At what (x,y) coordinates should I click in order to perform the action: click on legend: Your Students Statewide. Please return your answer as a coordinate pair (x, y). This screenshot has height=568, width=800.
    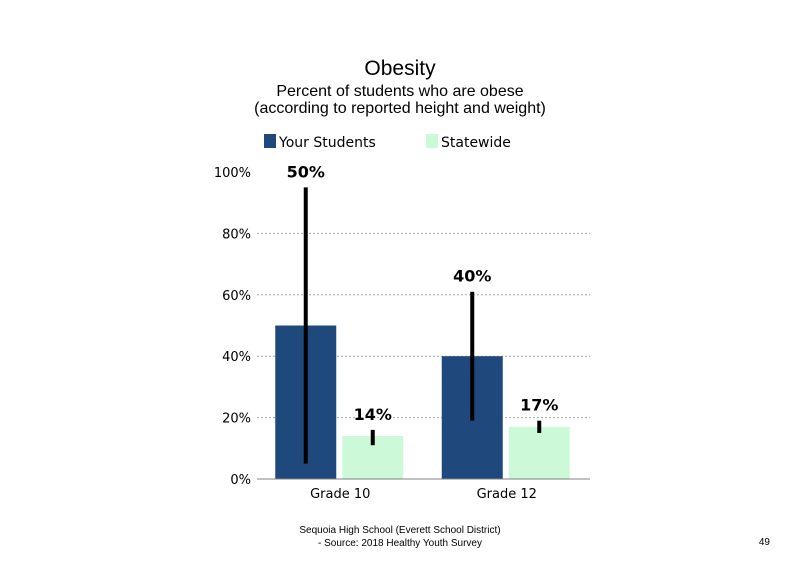
    Looking at the image, I should click on (387, 142).